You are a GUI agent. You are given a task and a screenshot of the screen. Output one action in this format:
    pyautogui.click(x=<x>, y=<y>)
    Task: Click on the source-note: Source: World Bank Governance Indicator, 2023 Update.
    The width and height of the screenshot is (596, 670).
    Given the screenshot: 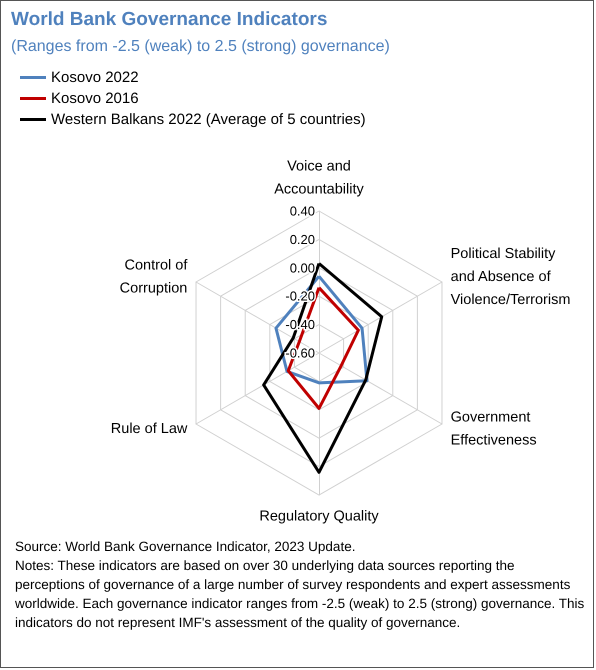 What is the action you would take?
    pyautogui.click(x=185, y=547)
    